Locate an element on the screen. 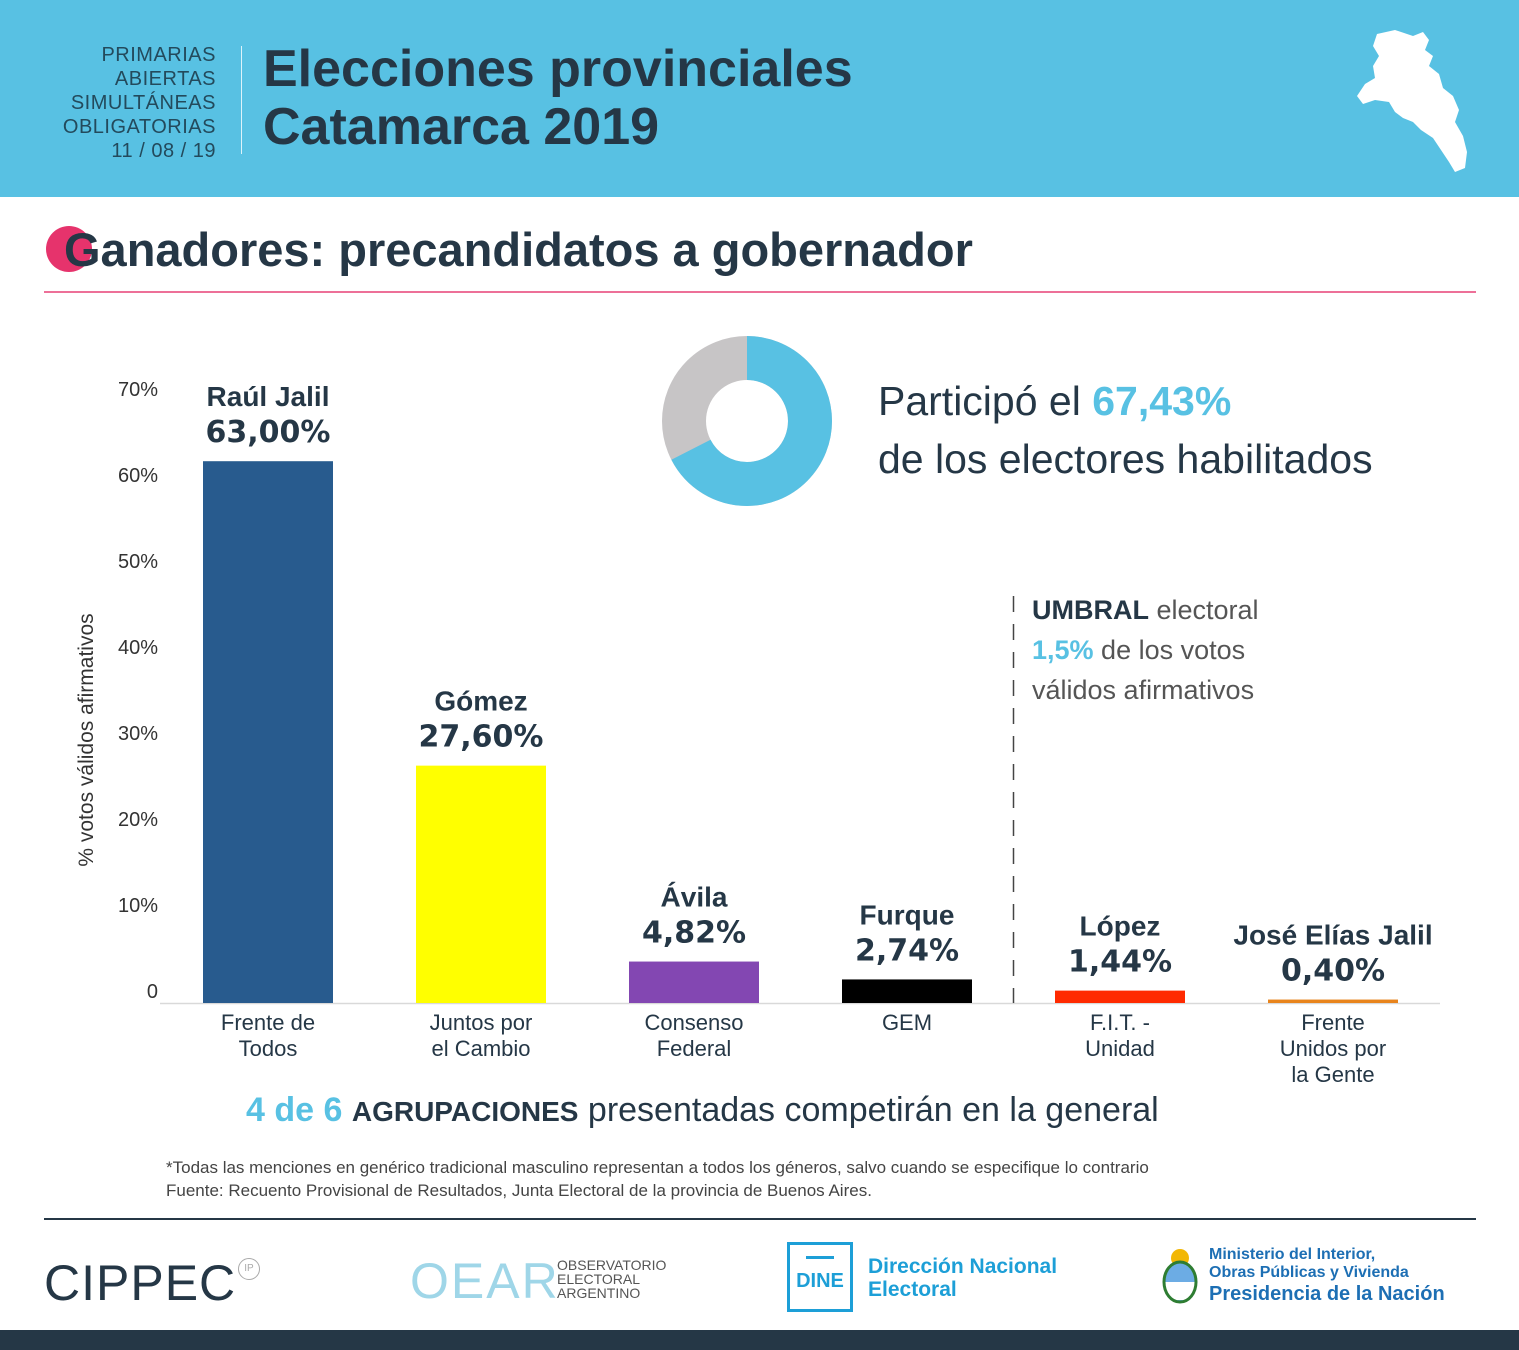  y-tick-label: 40% is located at coordinates (138, 648).